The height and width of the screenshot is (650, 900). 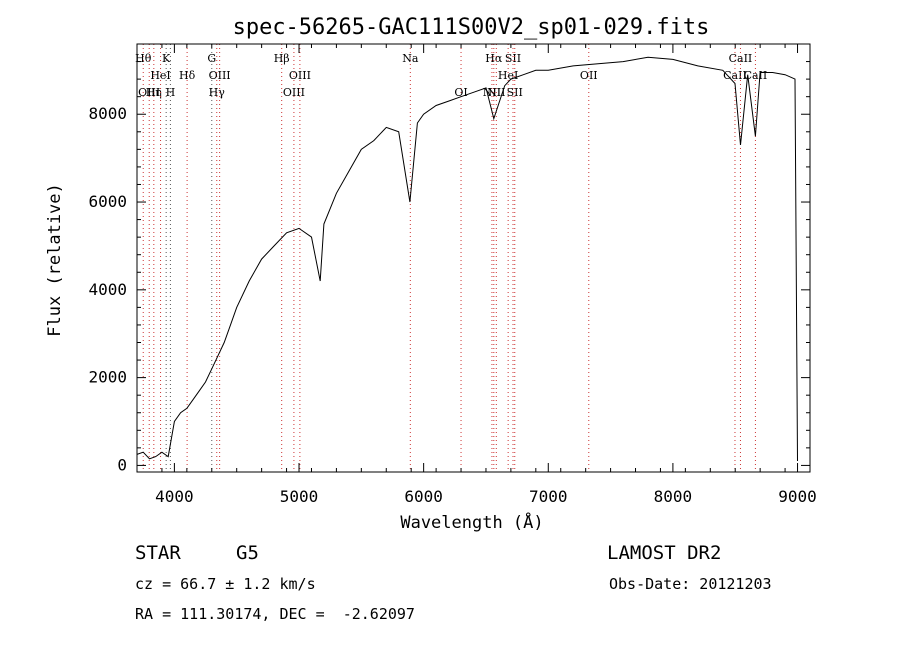 What do you see at coordinates (171, 92) in the screenshot?
I see `spectral-line-label: H` at bounding box center [171, 92].